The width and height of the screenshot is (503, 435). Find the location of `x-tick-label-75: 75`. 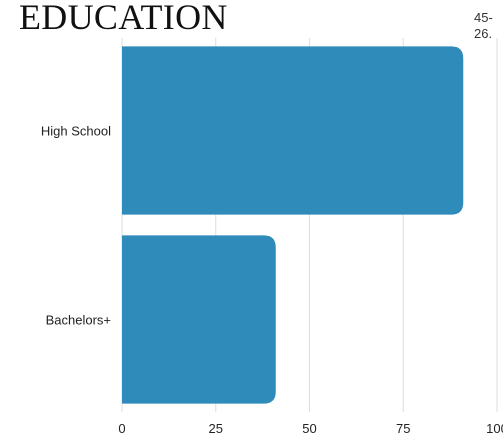

x-tick-label-75: 75 is located at coordinates (403, 428).